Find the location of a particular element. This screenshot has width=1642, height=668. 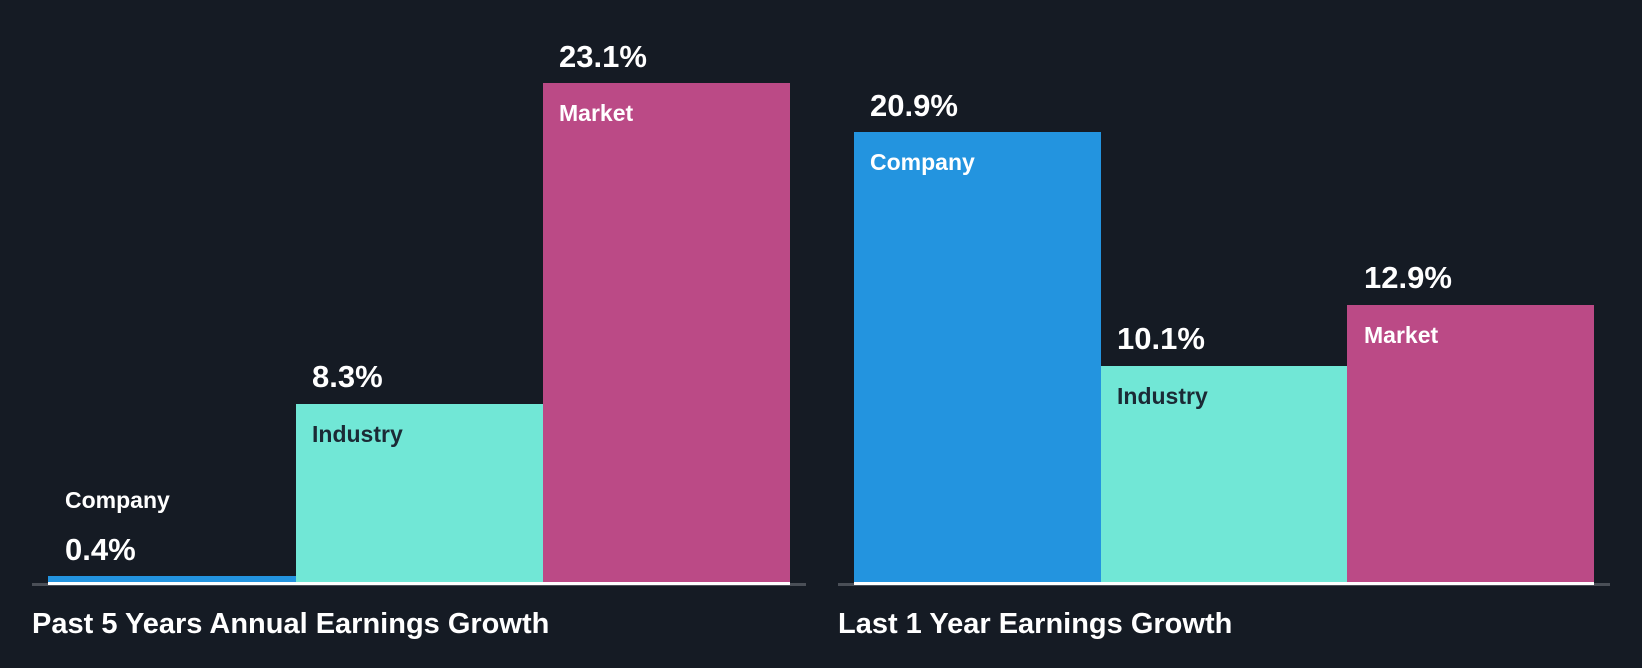

chart-title: Past 5 Years Annual Earnings Growth is located at coordinates (291, 624).